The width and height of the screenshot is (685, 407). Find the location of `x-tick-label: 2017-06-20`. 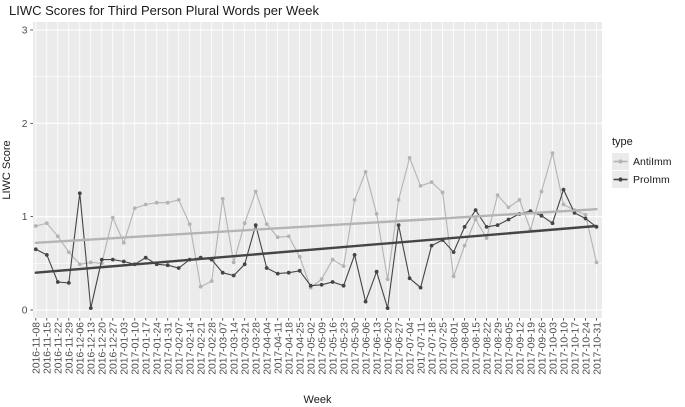

x-tick-label: 2017-06-20 is located at coordinates (388, 348).